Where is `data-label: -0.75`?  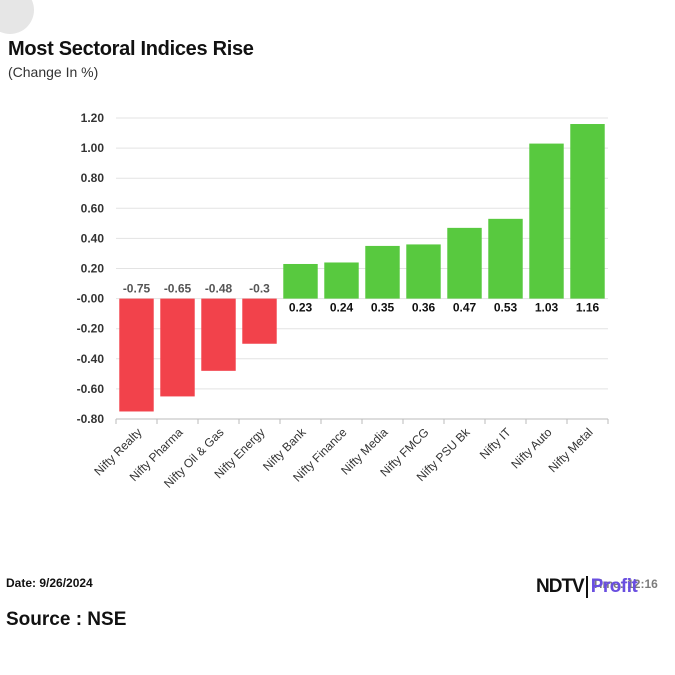
data-label: -0.75 is located at coordinates (137, 289).